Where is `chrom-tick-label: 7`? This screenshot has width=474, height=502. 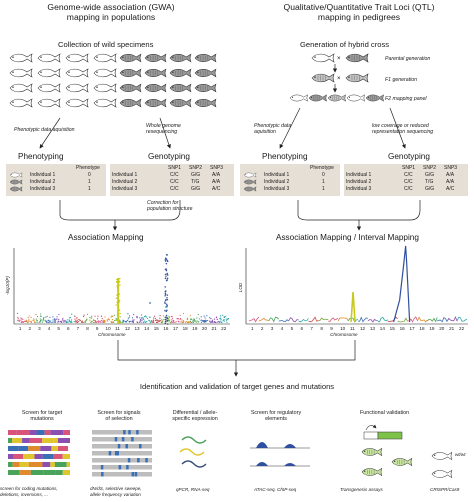 chrom-tick-label: 7 is located at coordinates (311, 328).